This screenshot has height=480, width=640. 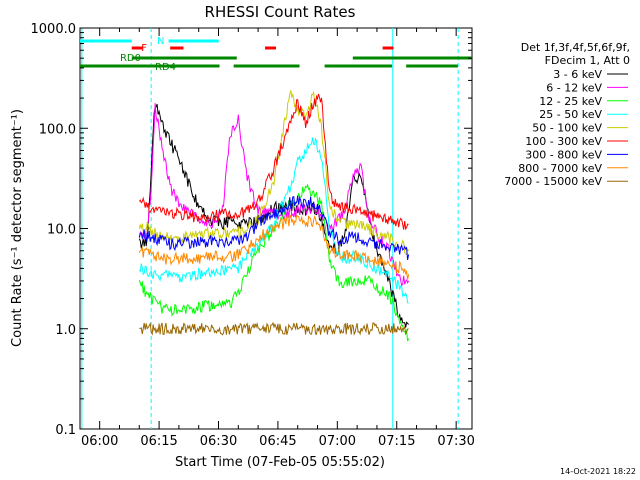 What do you see at coordinates (274, 328) in the screenshot?
I see `series-line-7000-15000kev` at bounding box center [274, 328].